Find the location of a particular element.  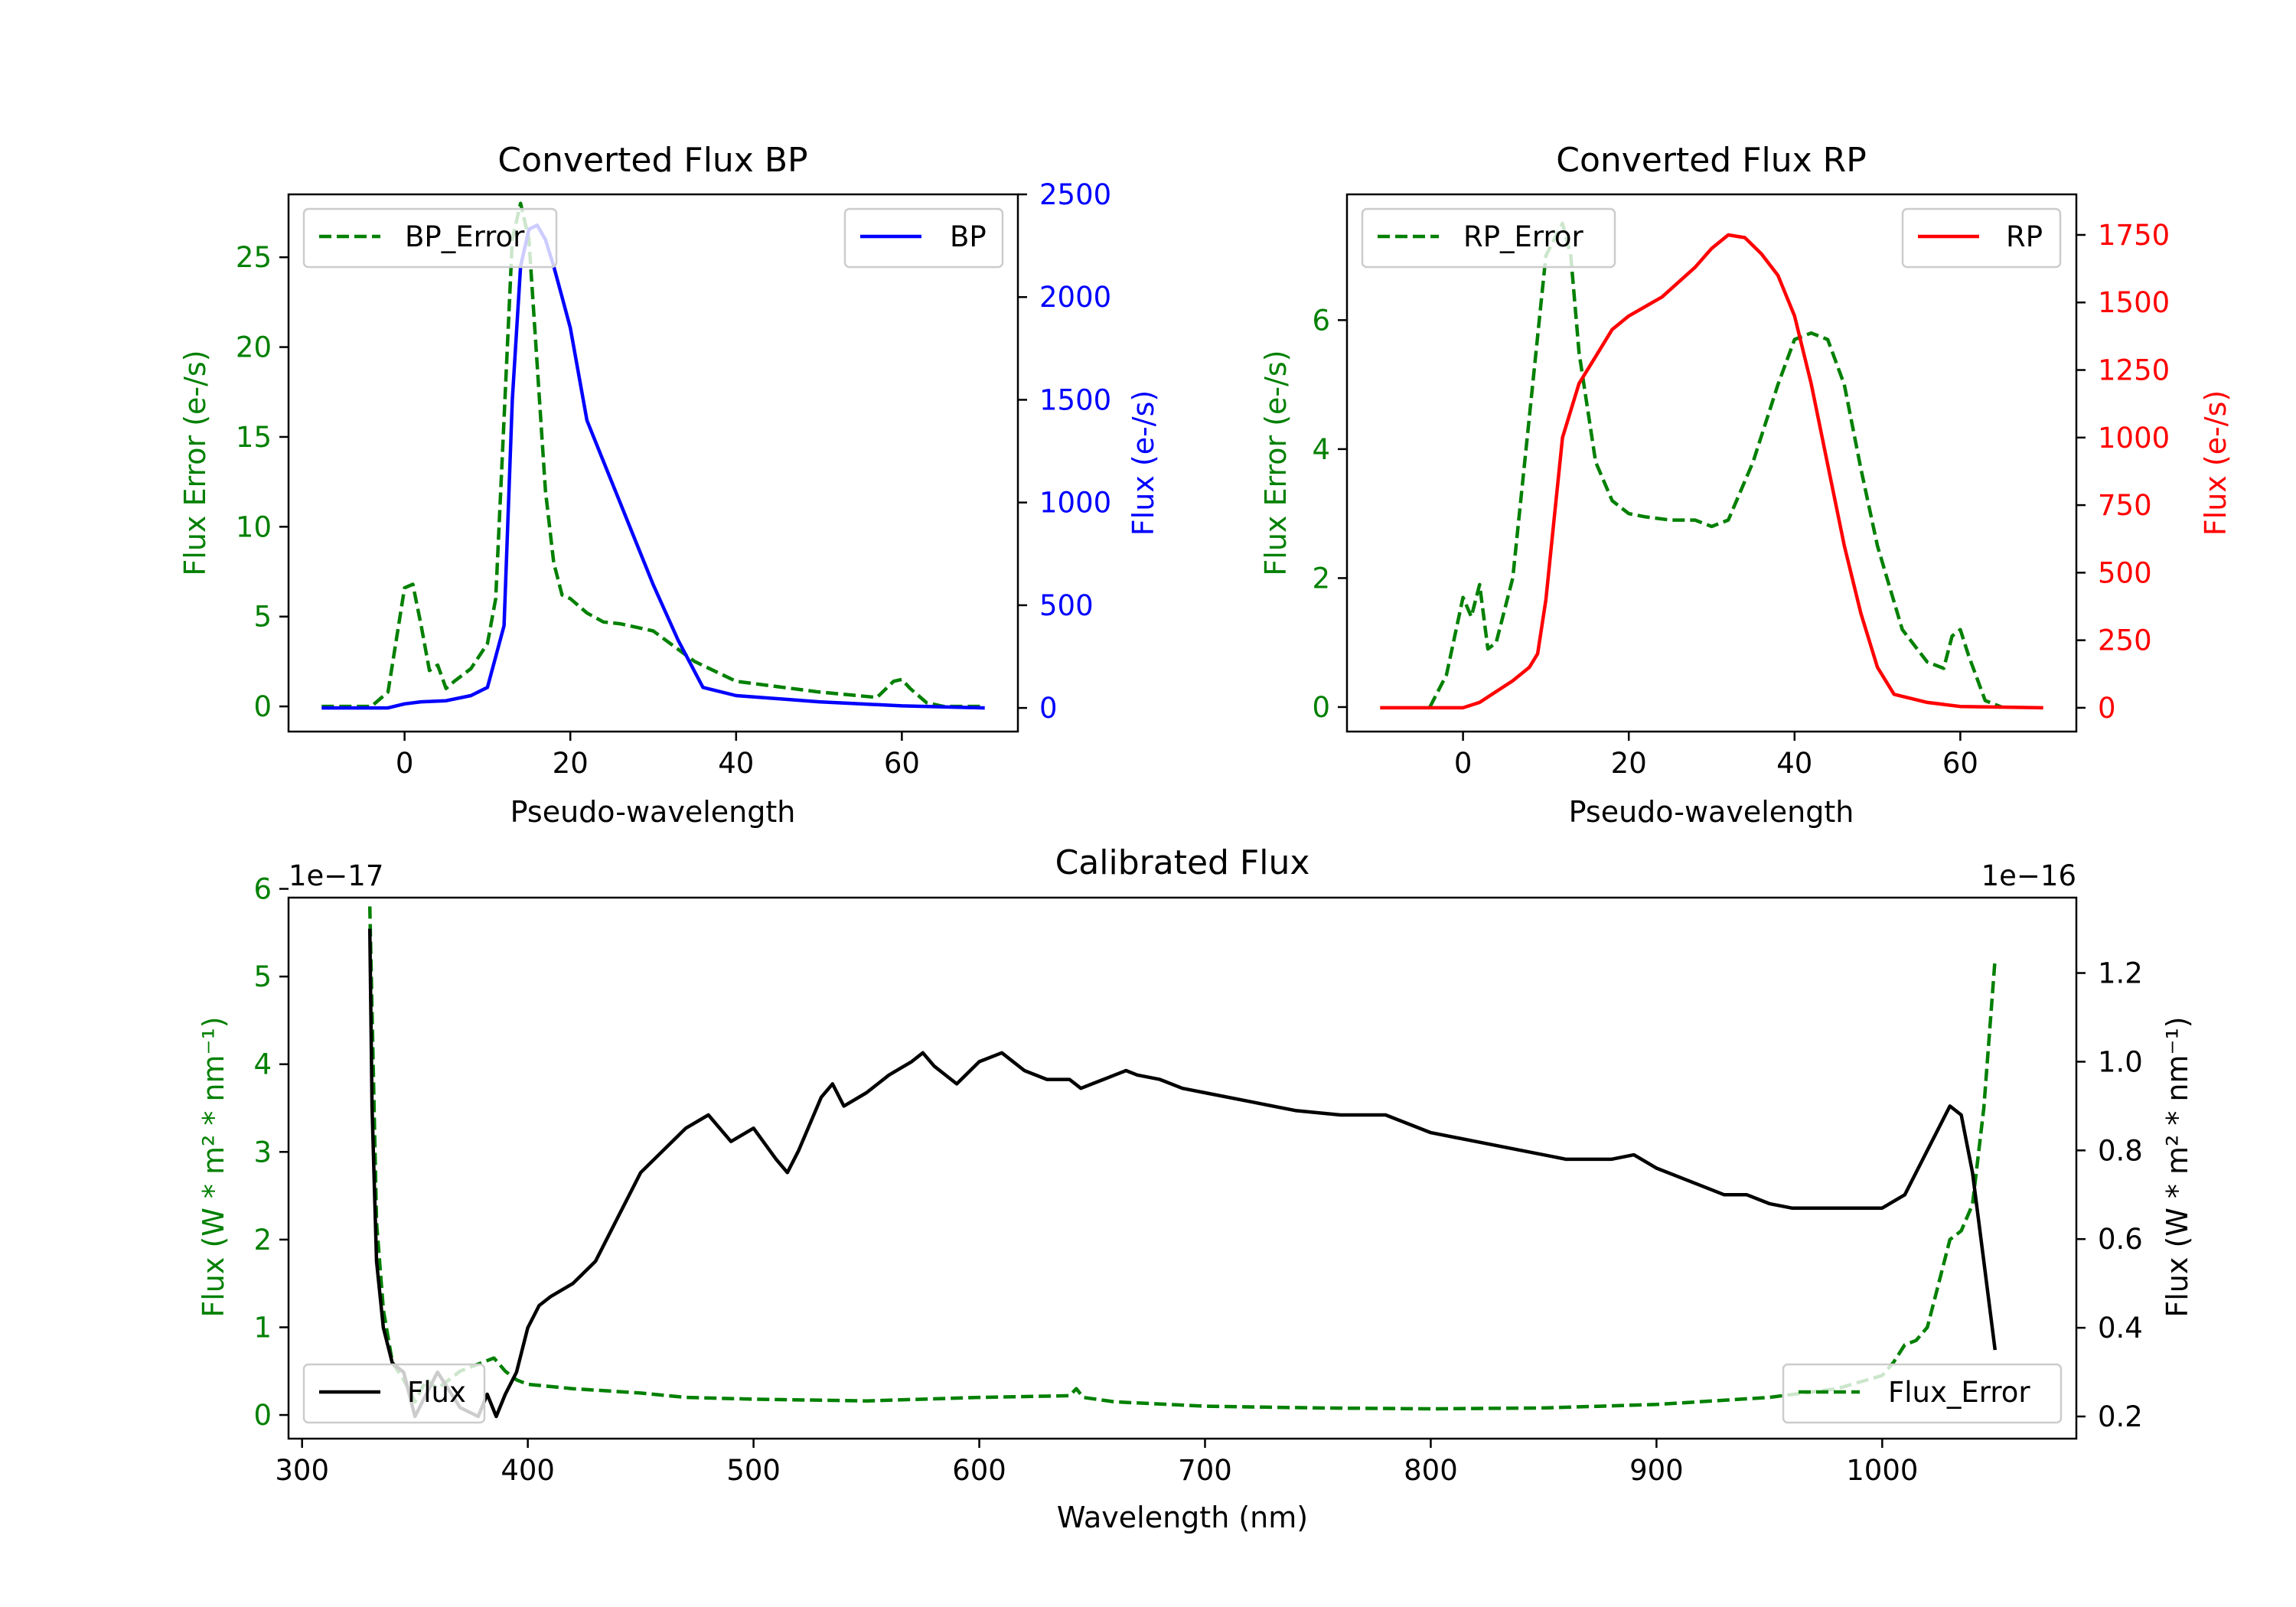

bp-legend-label: BP is located at coordinates (968, 237).